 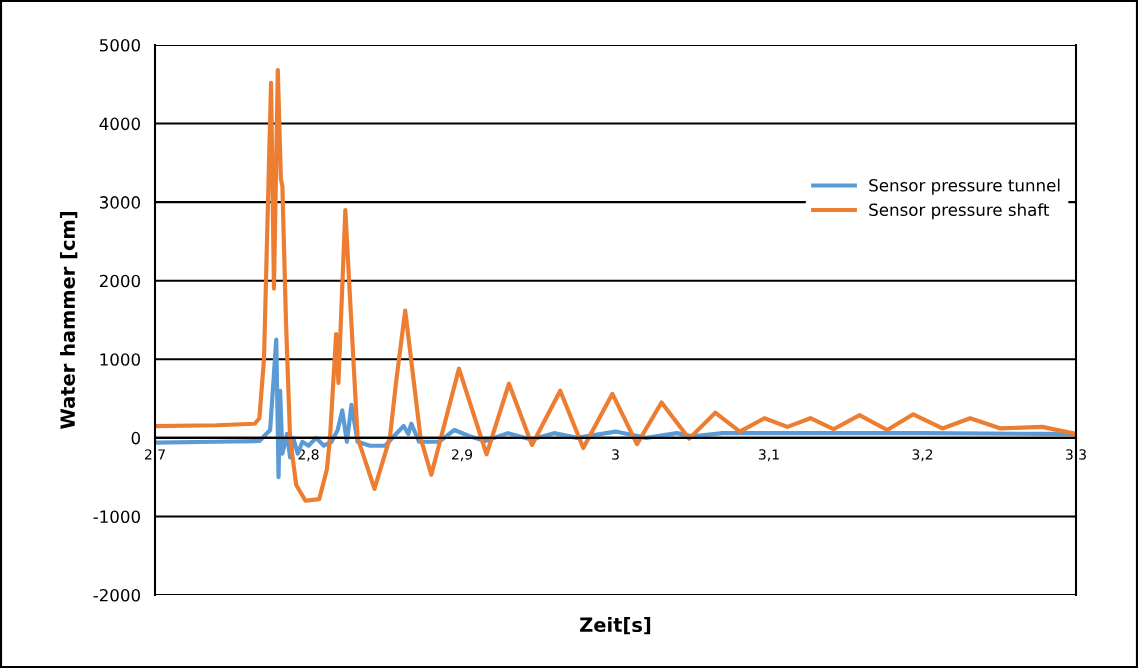 What do you see at coordinates (119, 45) in the screenshot?
I see `y-tick-label: 5000` at bounding box center [119, 45].